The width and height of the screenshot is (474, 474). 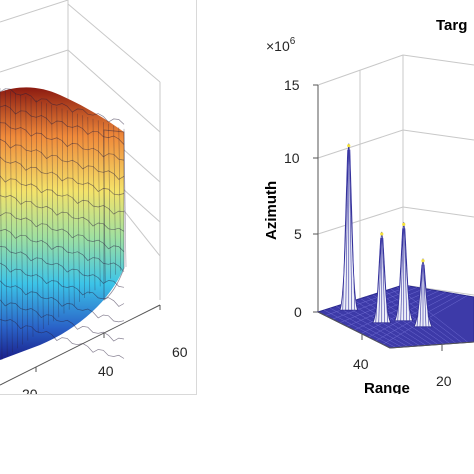 I want to click on x-tick-40: 40, so click(x=361, y=364).